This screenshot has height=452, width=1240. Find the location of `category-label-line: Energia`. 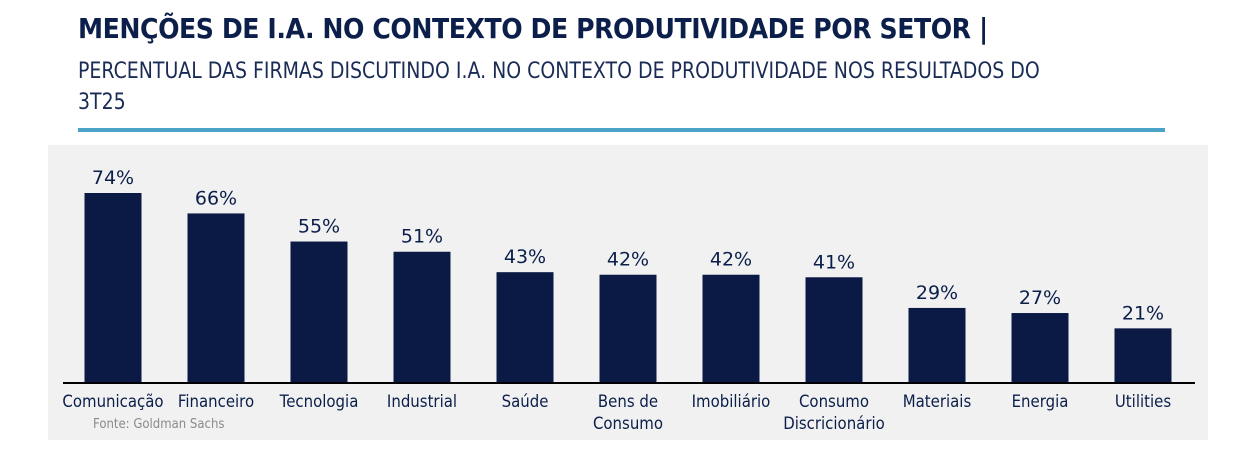

category-label-line: Energia is located at coordinates (1040, 401).